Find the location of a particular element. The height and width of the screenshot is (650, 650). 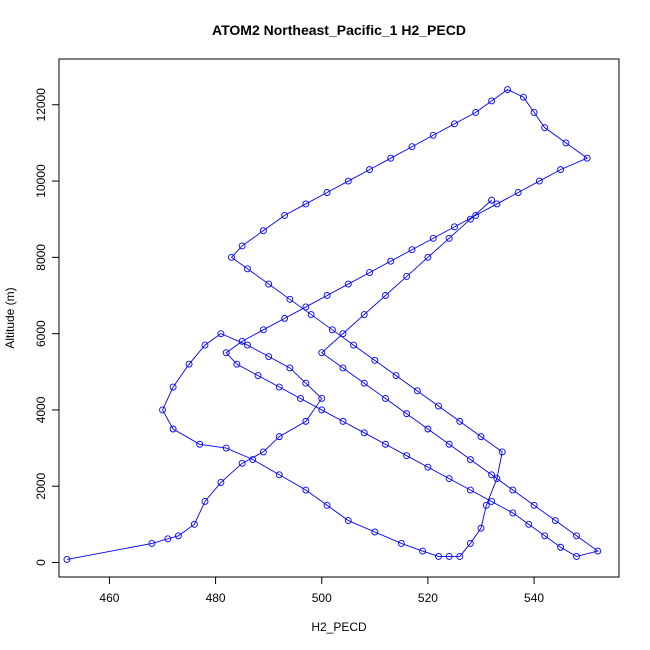

y-tick-label: 2000 is located at coordinates (41, 486).